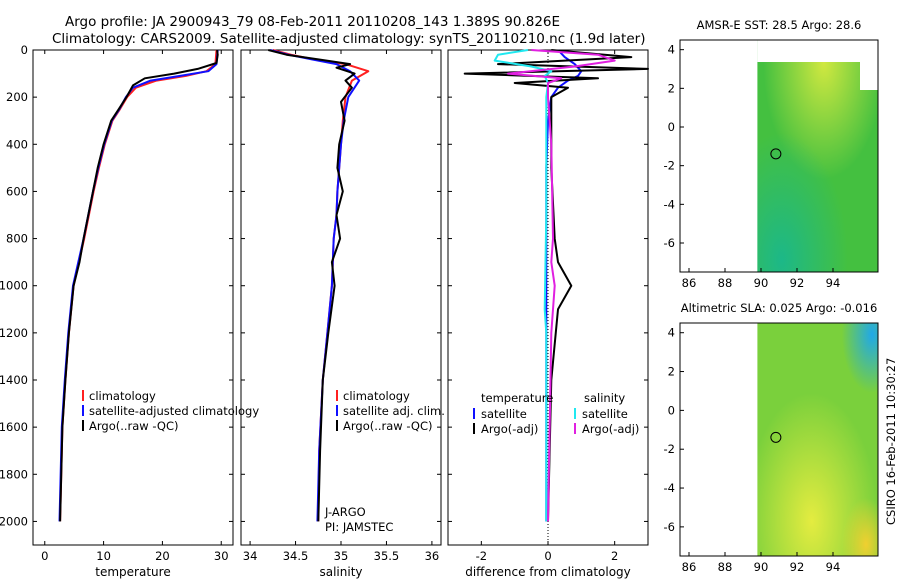 The image size is (900, 580). I want to click on map-sla-xtick-label: 90, so click(761, 567).